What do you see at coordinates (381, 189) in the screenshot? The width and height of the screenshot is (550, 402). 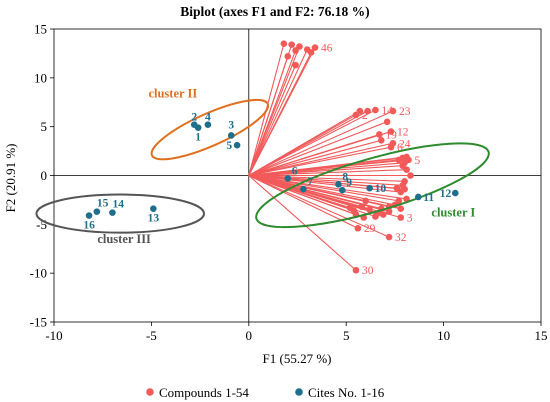 I see `site-label: 10` at bounding box center [381, 189].